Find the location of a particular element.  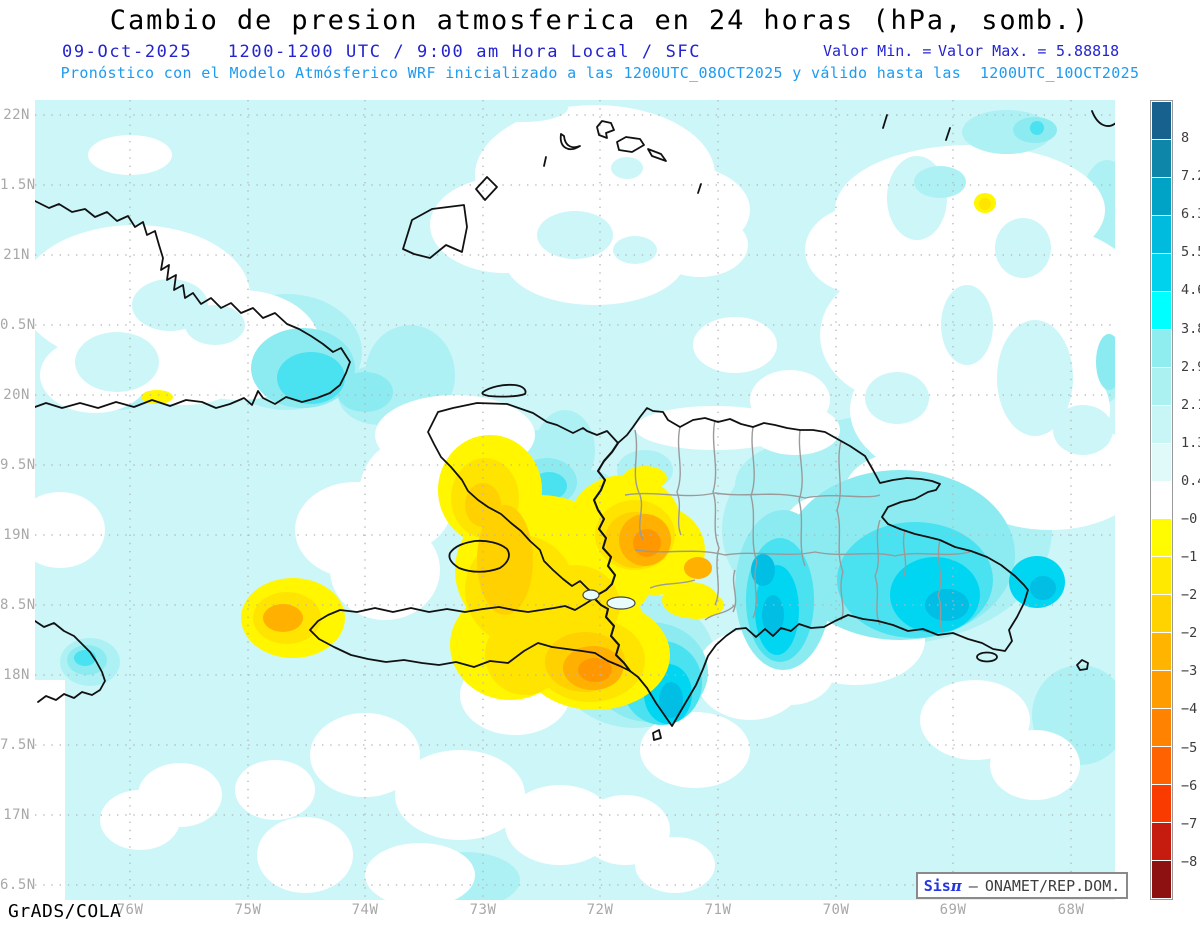

northeast-corner-cay is located at coordinates (1103, 118).